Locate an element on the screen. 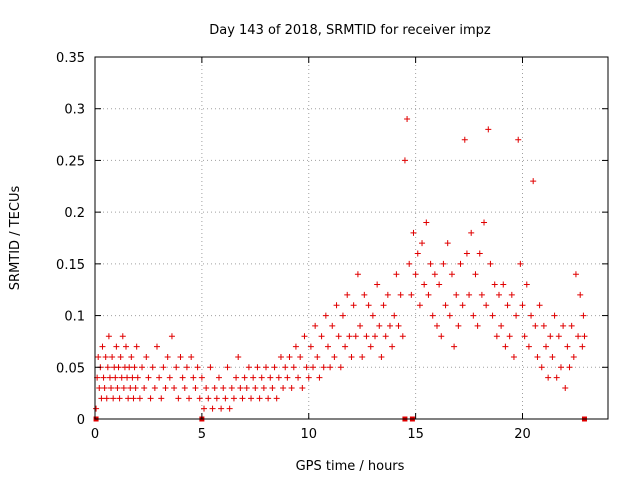 The image size is (640, 480). y-tick-label: 0.1 is located at coordinates (74, 317).